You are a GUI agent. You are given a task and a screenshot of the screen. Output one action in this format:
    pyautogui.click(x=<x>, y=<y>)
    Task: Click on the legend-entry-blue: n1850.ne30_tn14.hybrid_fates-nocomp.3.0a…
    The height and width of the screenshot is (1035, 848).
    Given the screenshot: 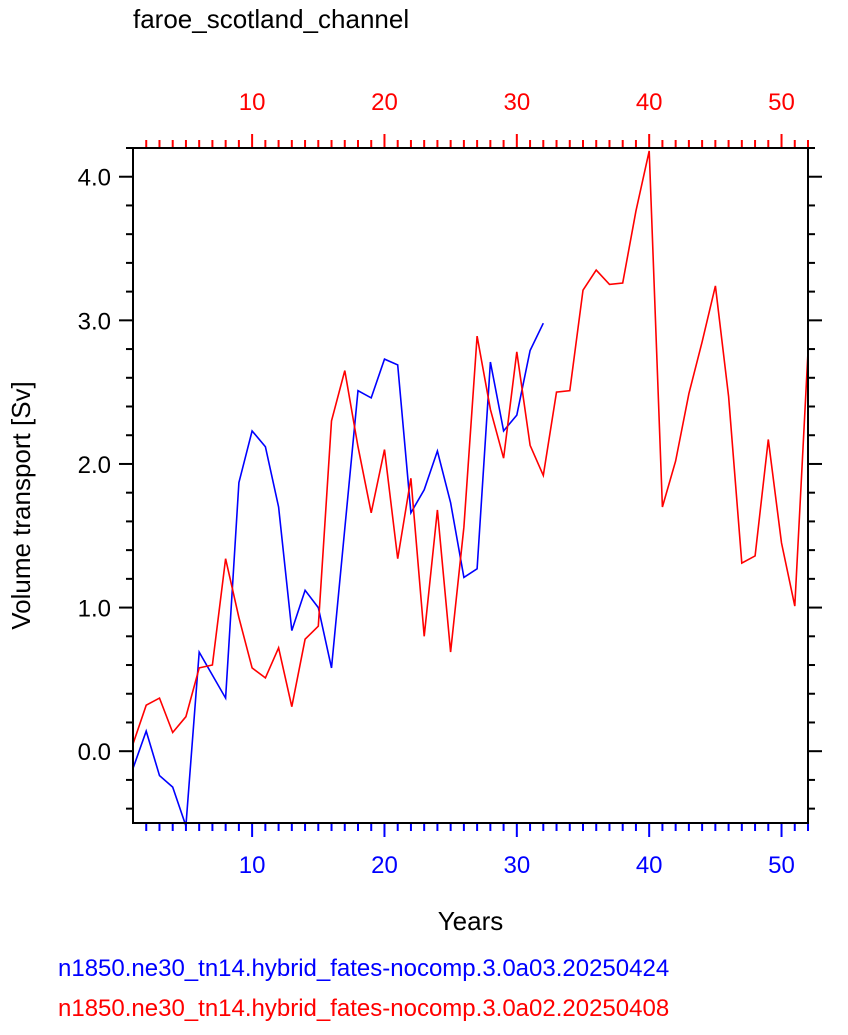 What is the action you would take?
    pyautogui.click(x=364, y=968)
    